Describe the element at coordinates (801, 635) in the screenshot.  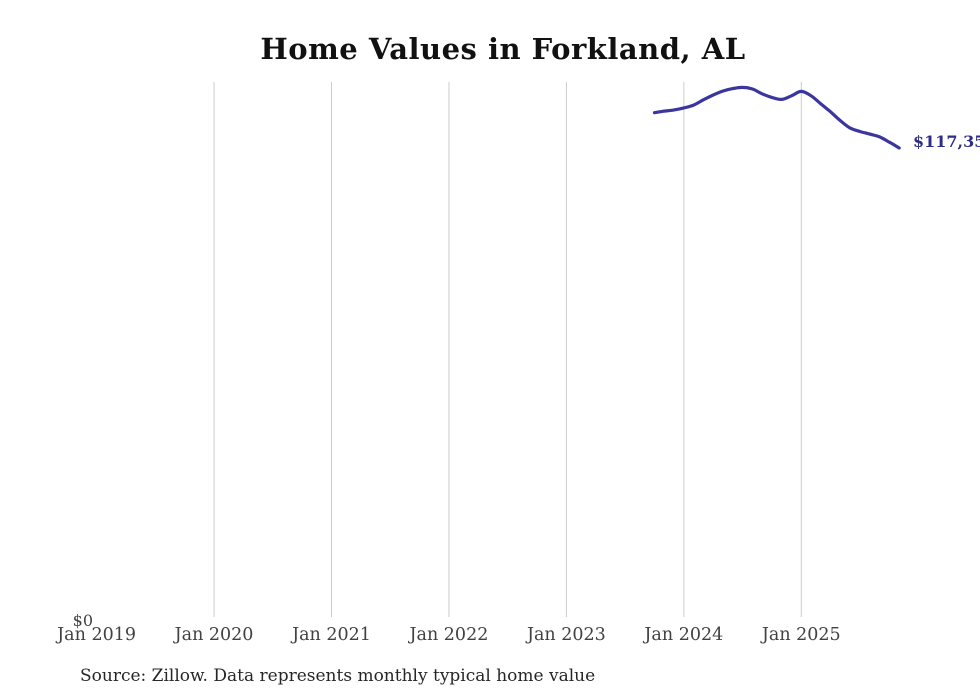
I see `x-tick-label-jan-2025: Jan 2025` at that location.